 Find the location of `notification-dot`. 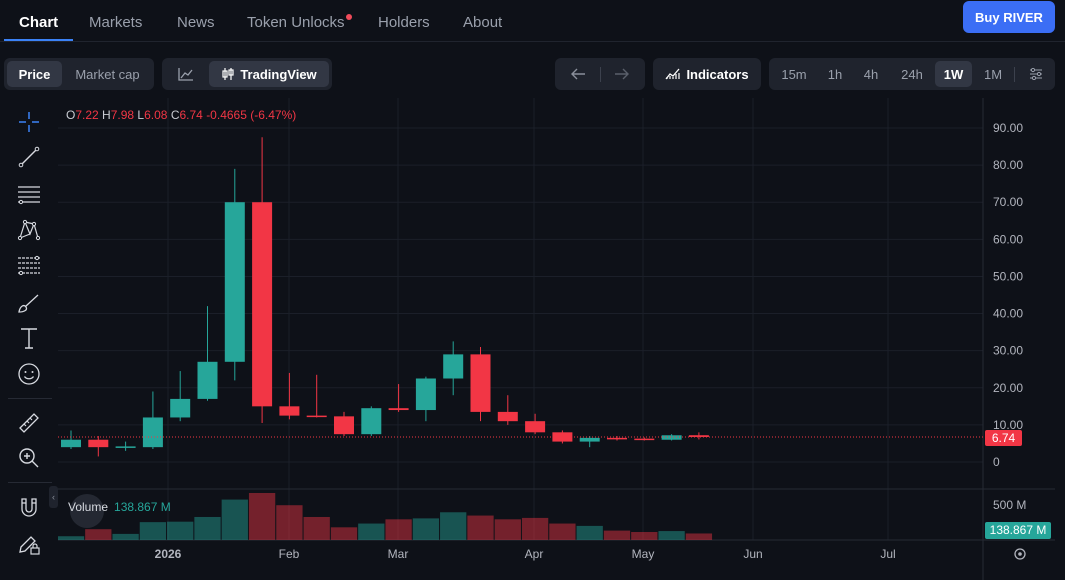

notification-dot is located at coordinates (349, 17).